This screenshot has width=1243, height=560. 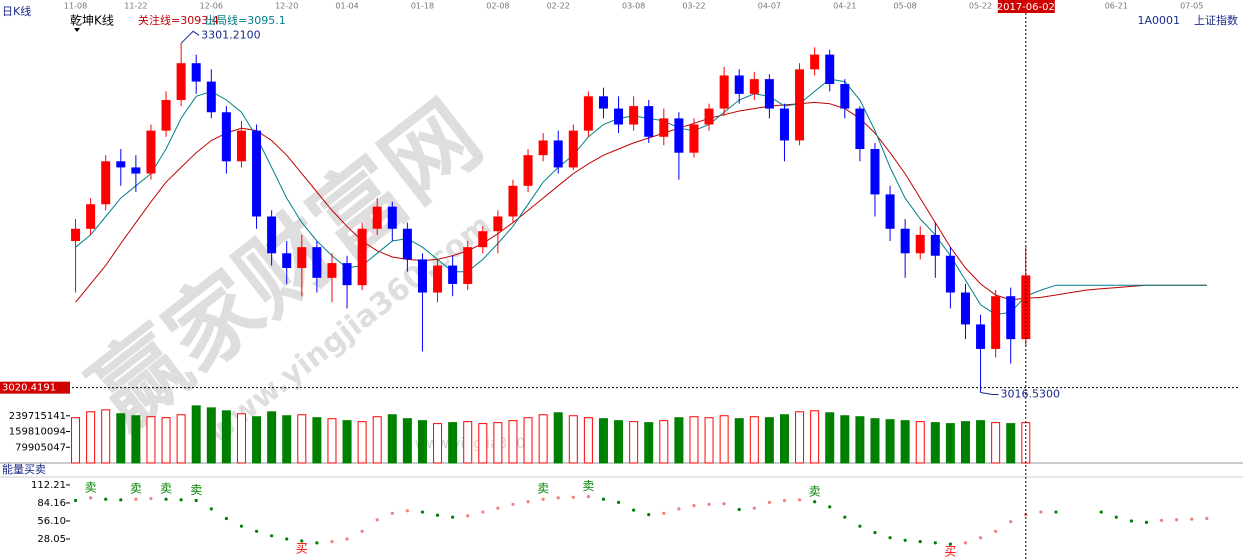 I want to click on x-tick-label: 12-06, so click(x=211, y=6).